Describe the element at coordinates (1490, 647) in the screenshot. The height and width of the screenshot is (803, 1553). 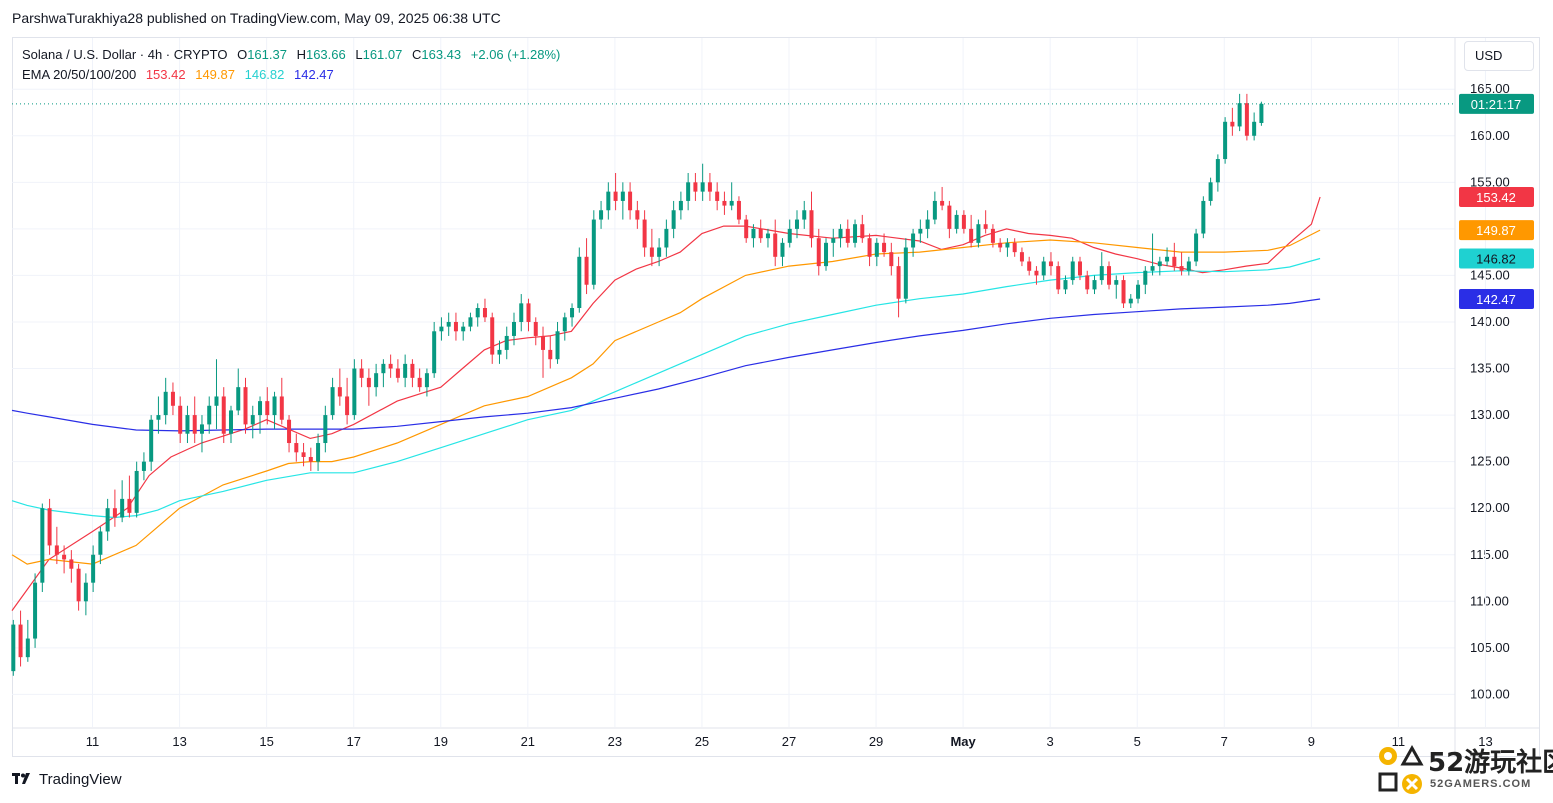
I see `y-tick-label: 105.00` at that location.